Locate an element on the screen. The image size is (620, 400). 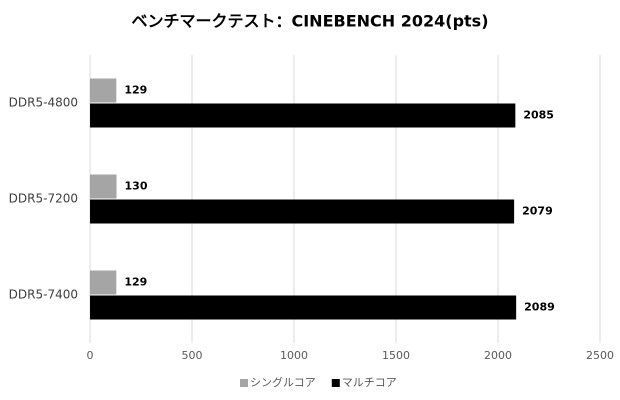
chart-title: ベンチマークテスト：CINEBENCH 2024(pts) is located at coordinates (309, 21).